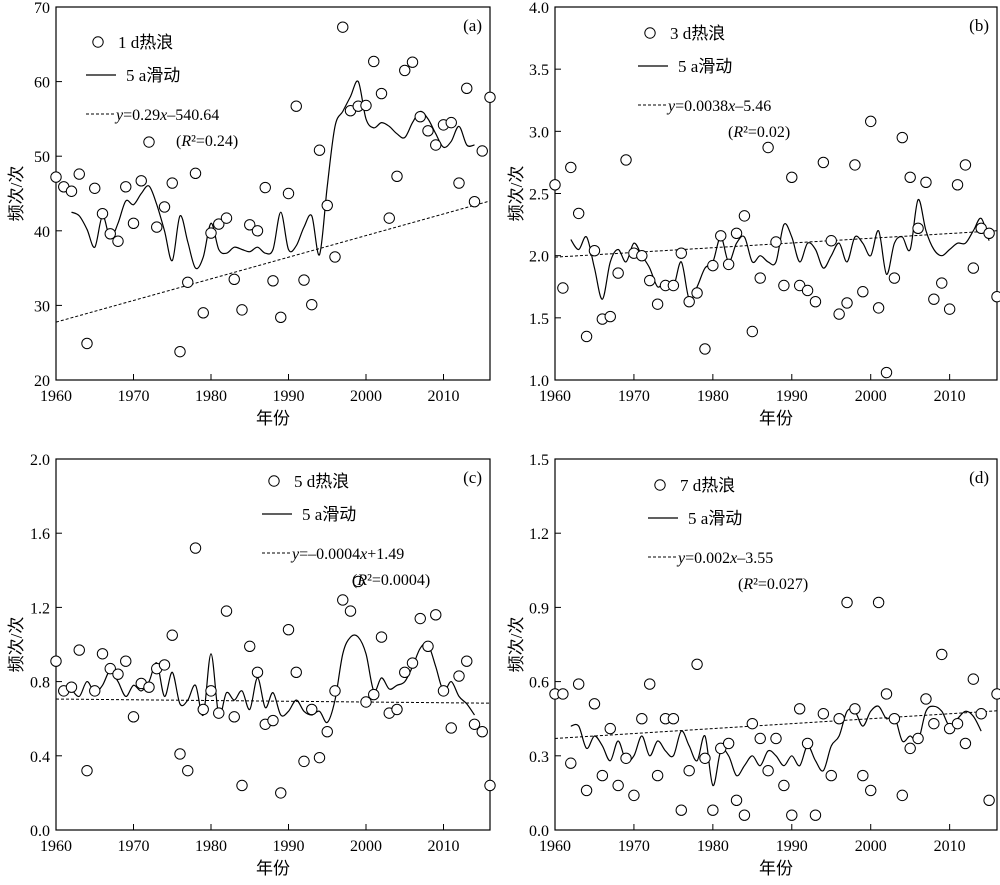  Describe the element at coordinates (707, 485) in the screenshot. I see `legend-points-label: 7 d热浪` at that location.